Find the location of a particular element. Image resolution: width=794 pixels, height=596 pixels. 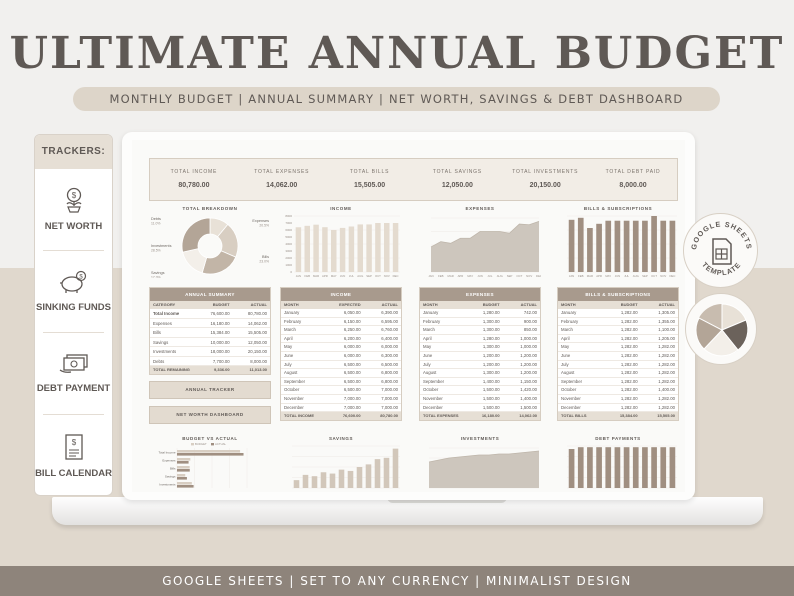

breakdown-title: TOTAL BREAKDOWN is located at coordinates (210, 208).